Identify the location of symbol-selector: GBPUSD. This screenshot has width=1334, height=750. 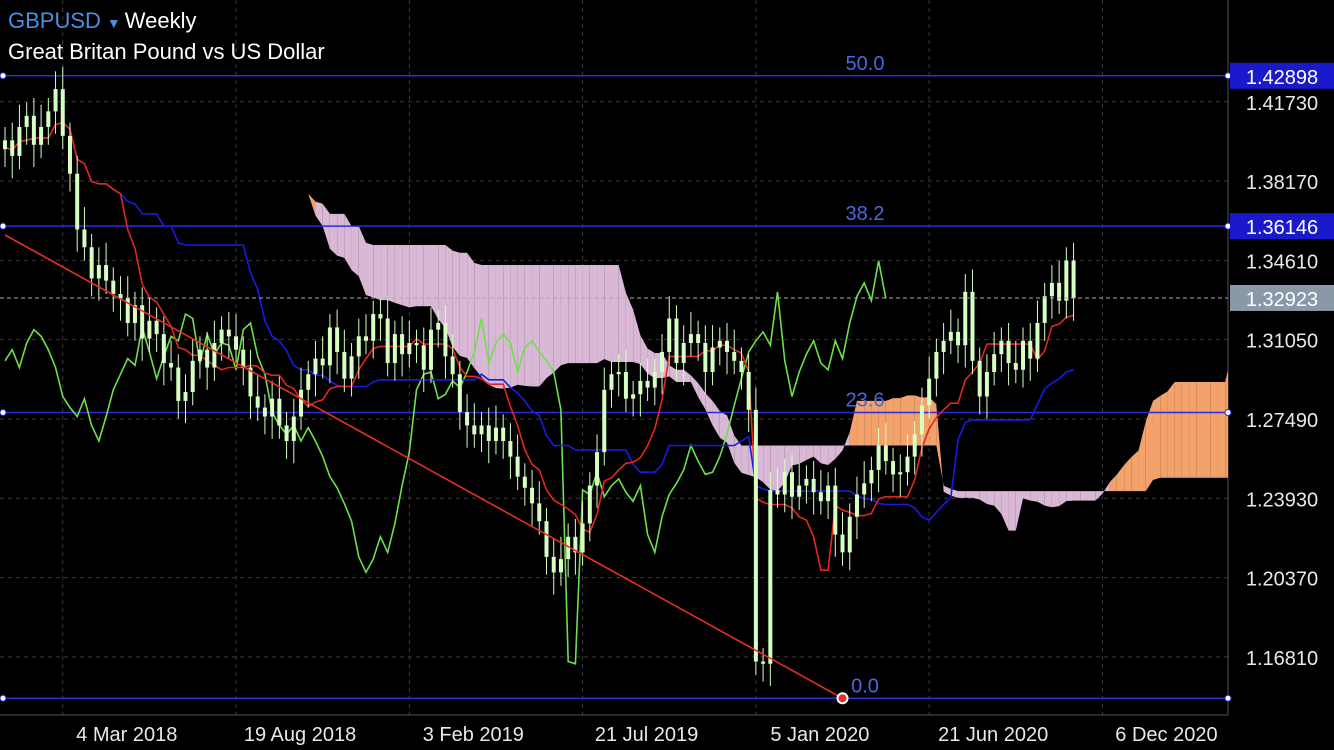
(54, 20).